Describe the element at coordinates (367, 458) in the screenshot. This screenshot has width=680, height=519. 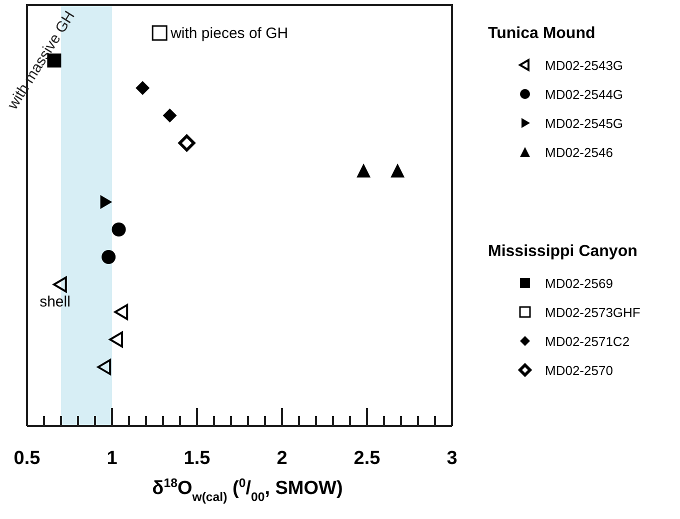
I see `x-tick-label: 2.5` at that location.